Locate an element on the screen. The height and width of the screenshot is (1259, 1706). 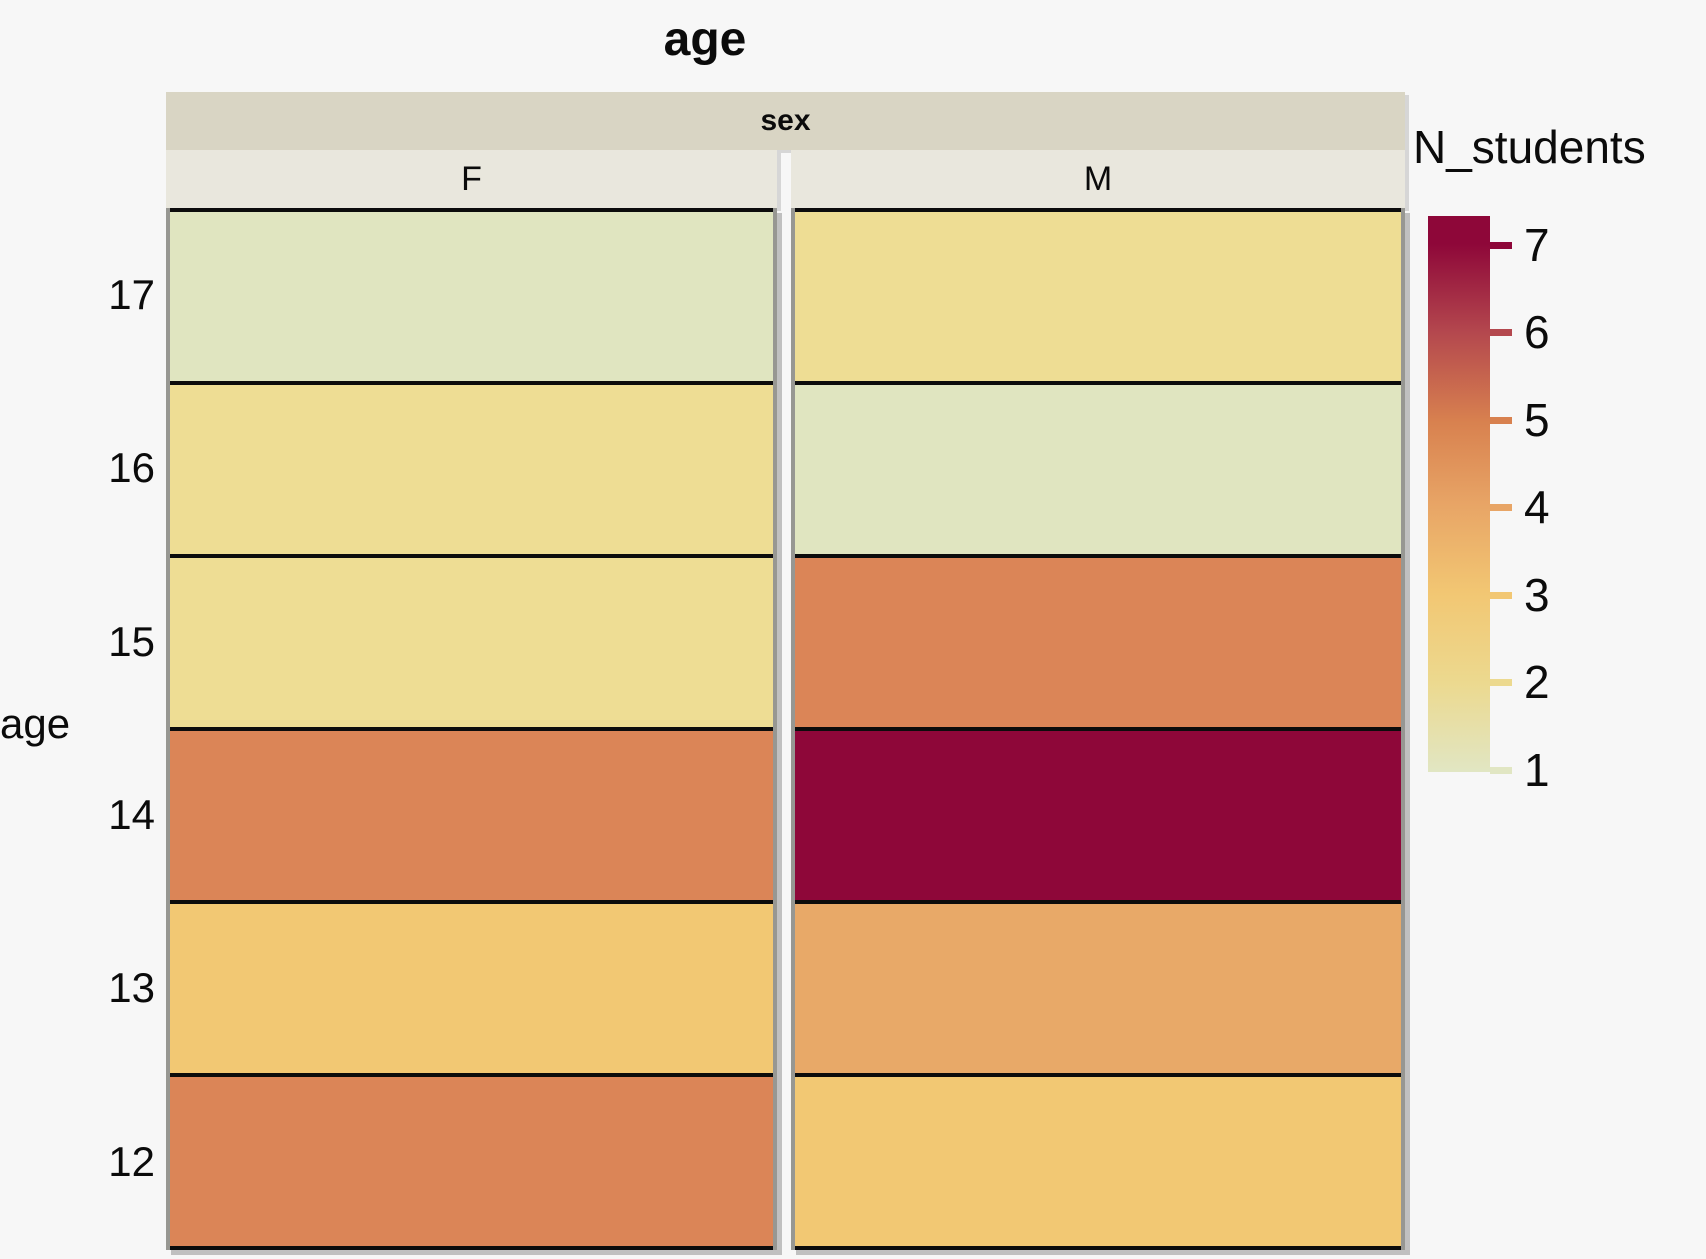
legend-tick-label-6: 6 is located at coordinates (1537, 332).